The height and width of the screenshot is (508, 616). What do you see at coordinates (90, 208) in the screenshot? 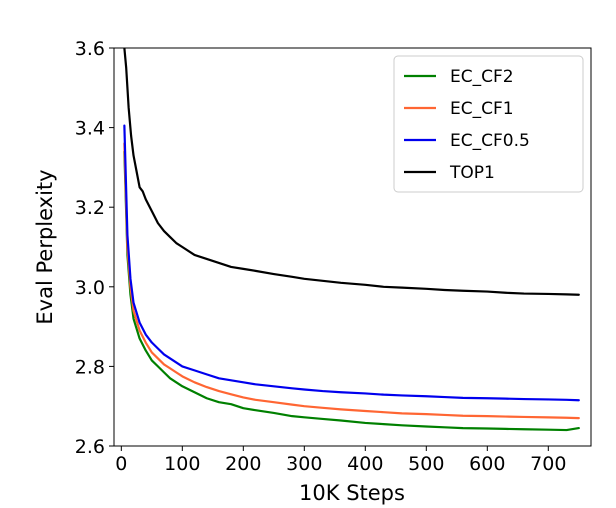
I see `y-tick-label: 3.2` at bounding box center [90, 208].